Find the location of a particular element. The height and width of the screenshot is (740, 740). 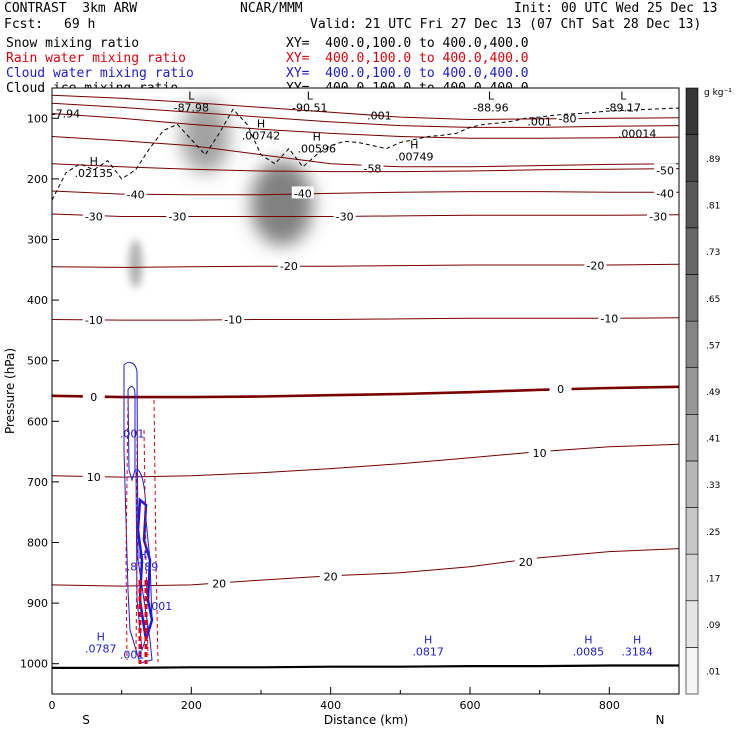

north-label: N is located at coordinates (660, 720).